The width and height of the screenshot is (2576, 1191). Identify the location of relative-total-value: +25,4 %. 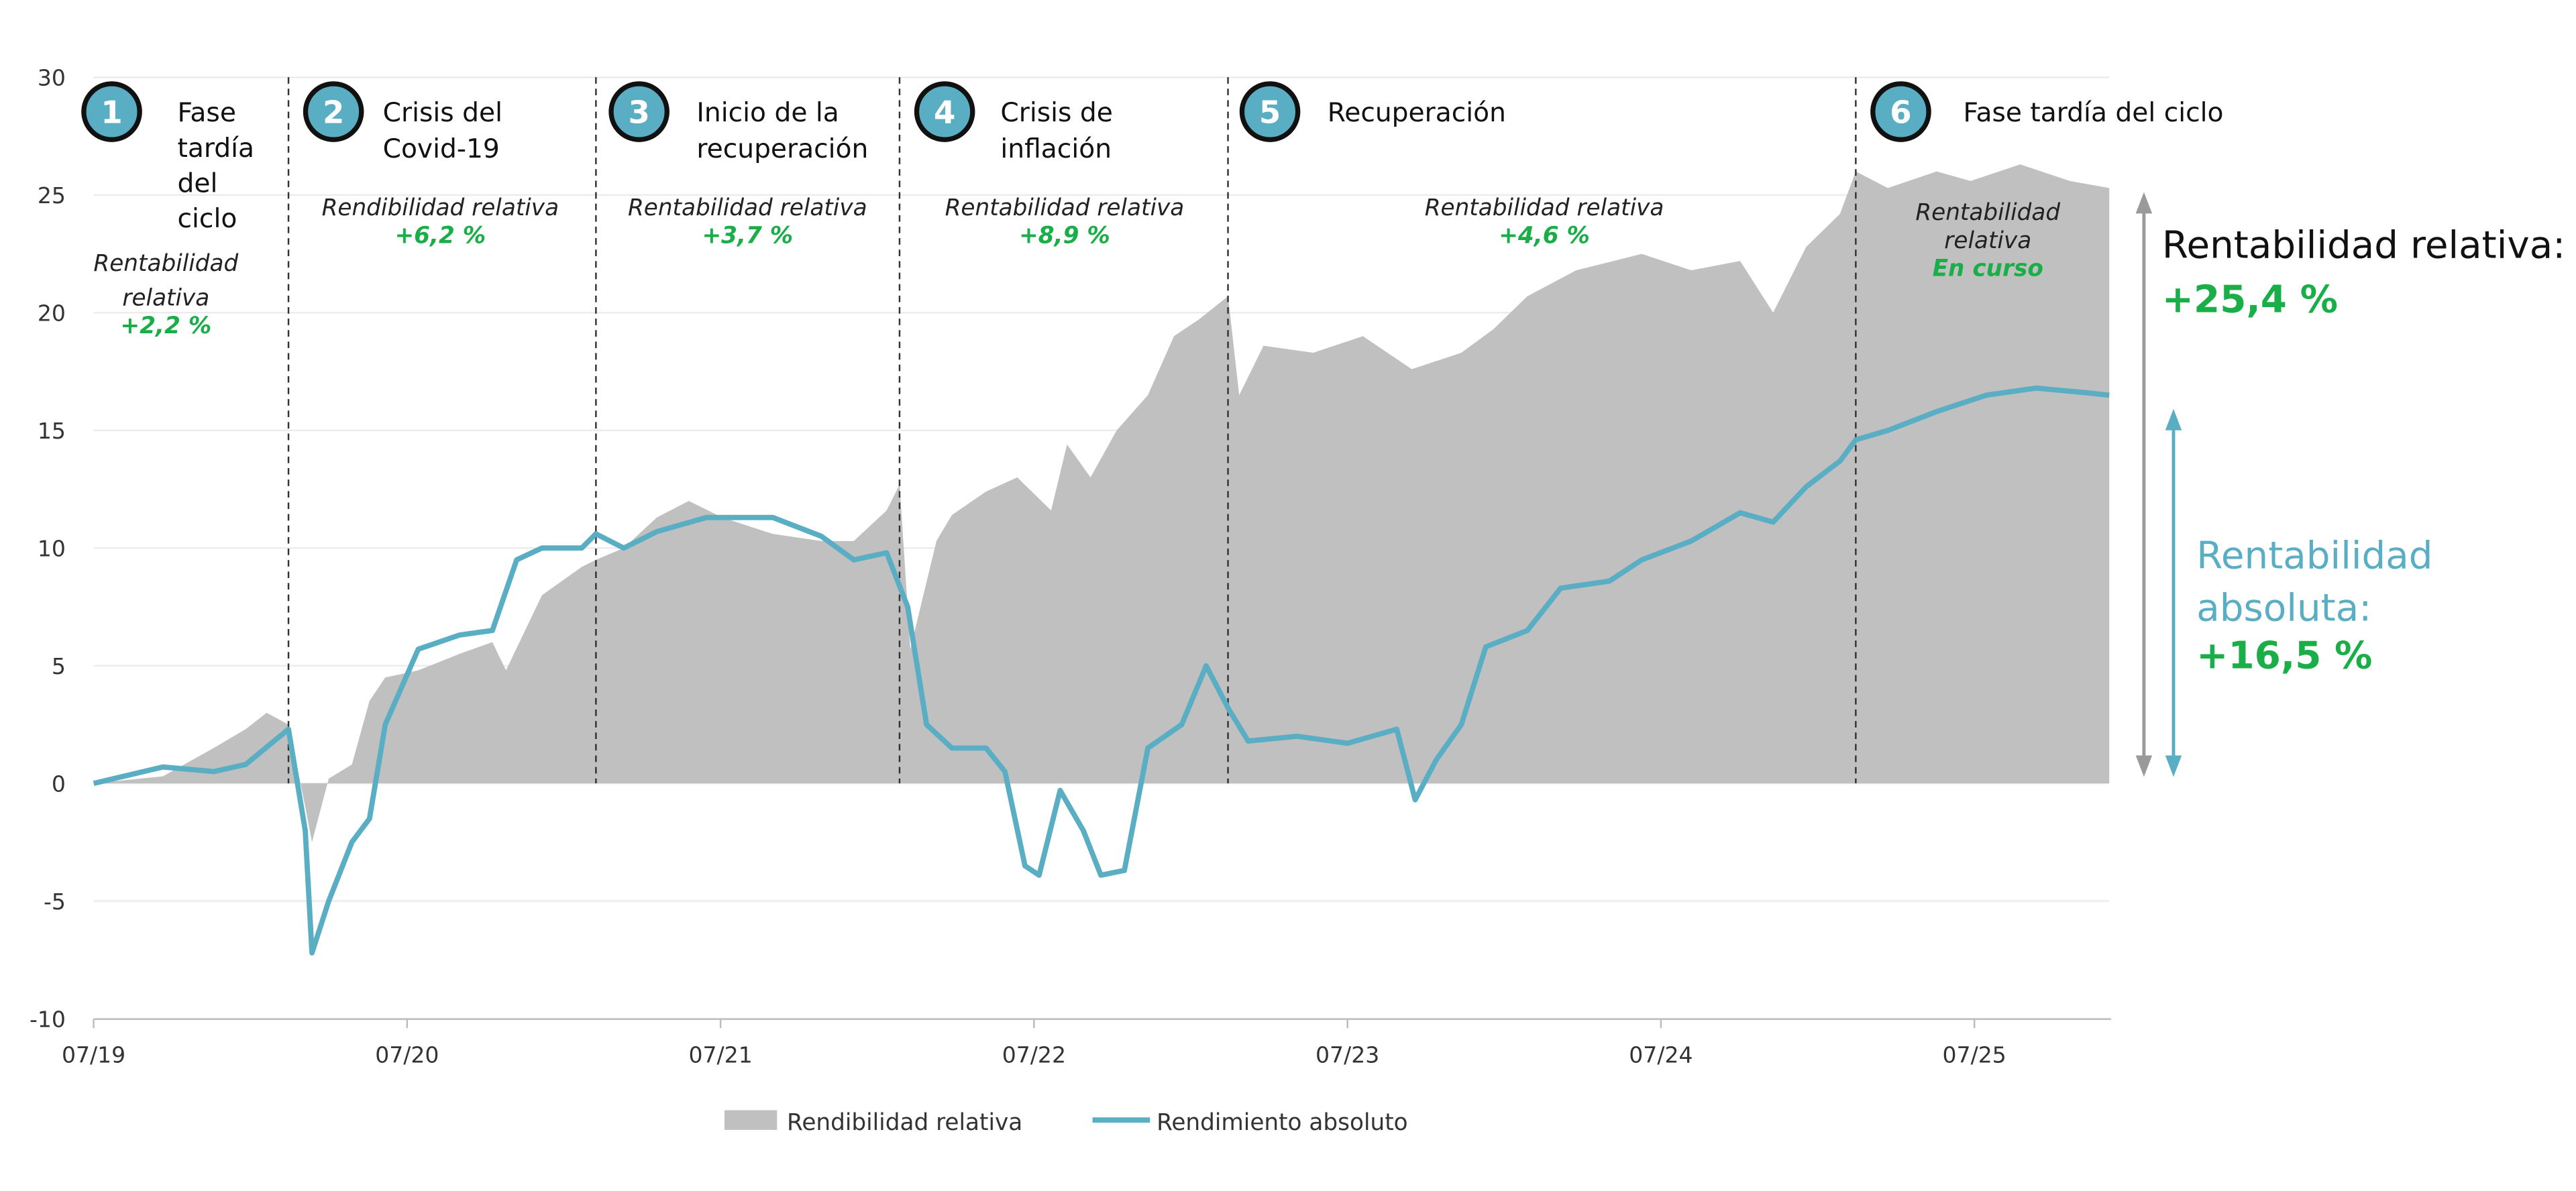
(2250, 299).